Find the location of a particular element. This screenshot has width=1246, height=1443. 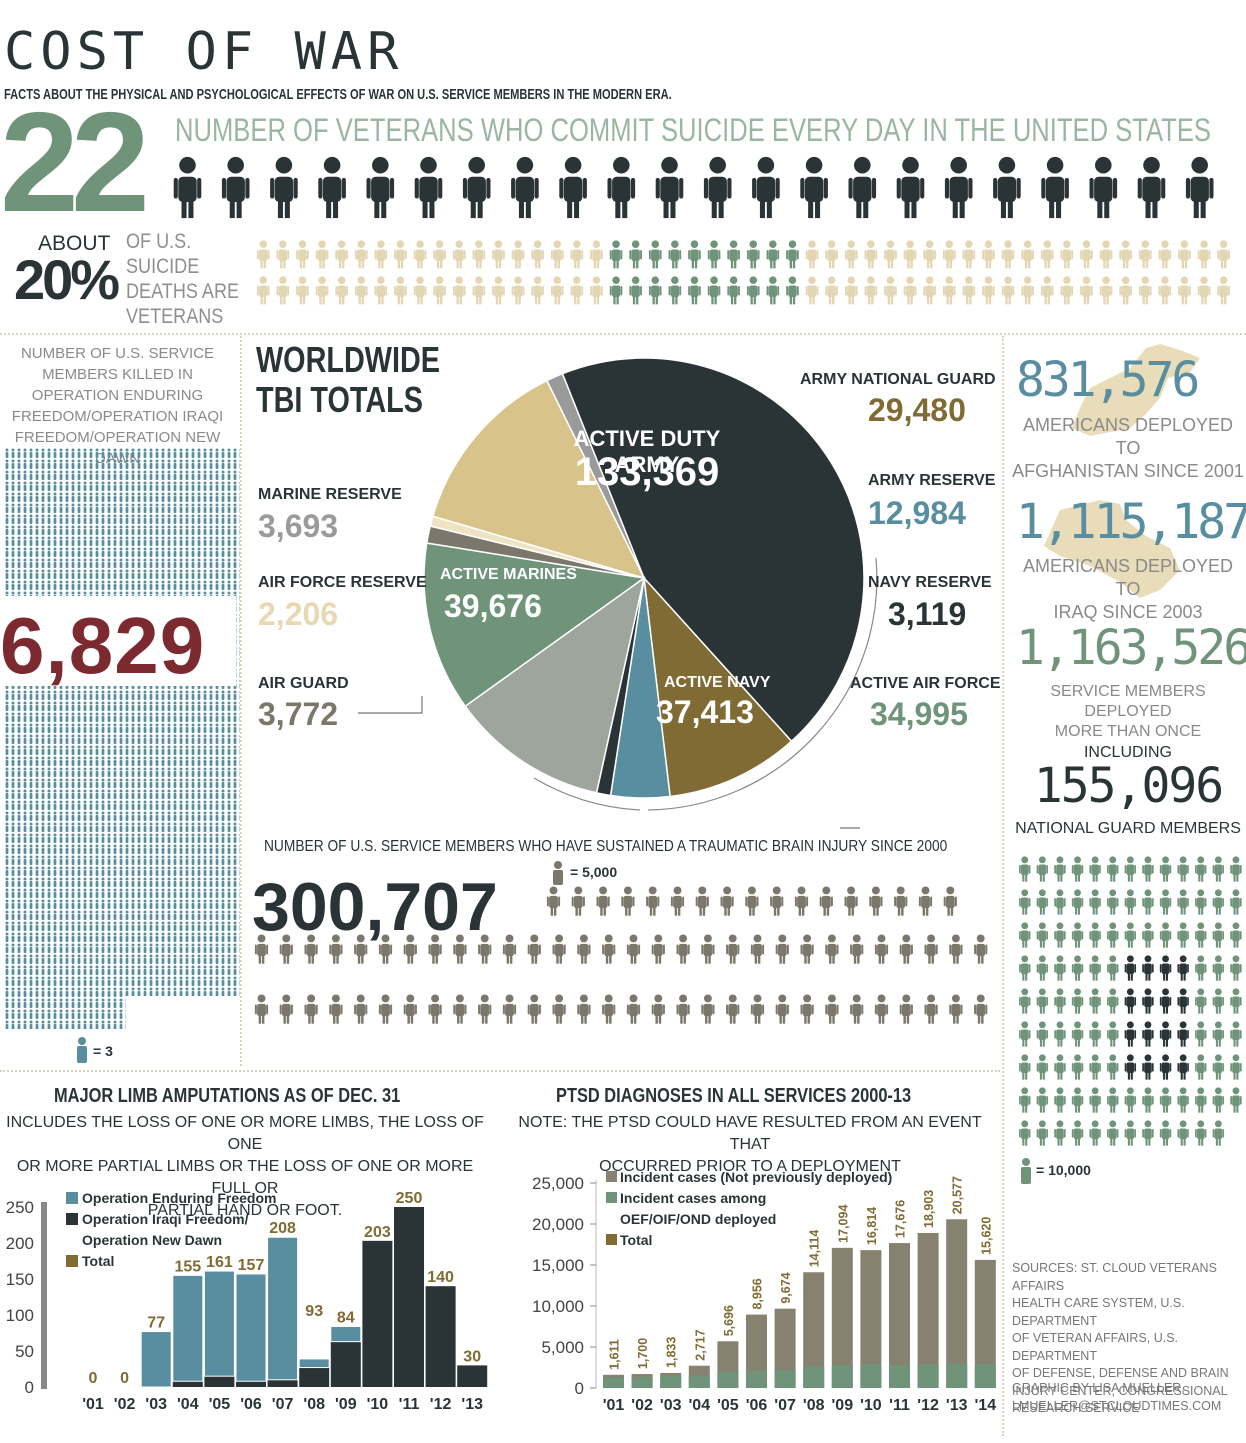

bar-total-label: 203 is located at coordinates (377, 1232).